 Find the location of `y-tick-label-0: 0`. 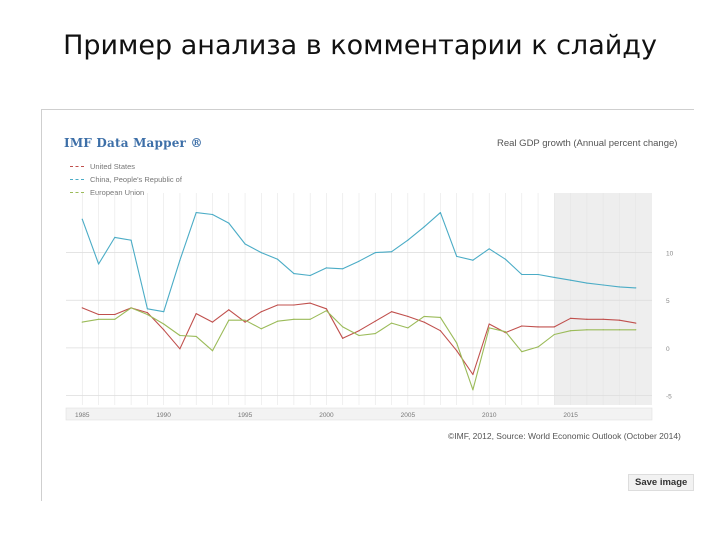

y-tick-label-0: 0 is located at coordinates (668, 349).